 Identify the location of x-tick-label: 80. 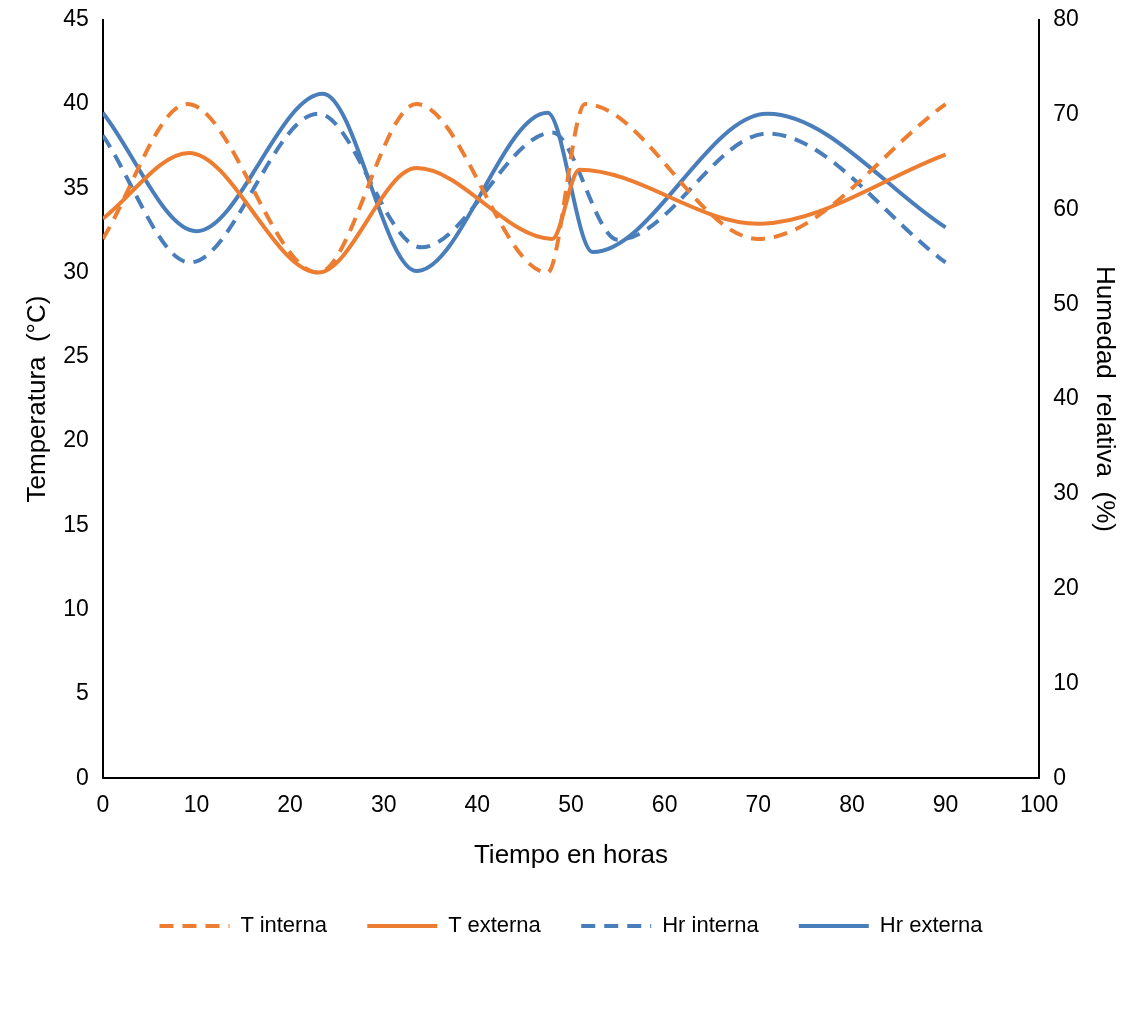
(852, 804).